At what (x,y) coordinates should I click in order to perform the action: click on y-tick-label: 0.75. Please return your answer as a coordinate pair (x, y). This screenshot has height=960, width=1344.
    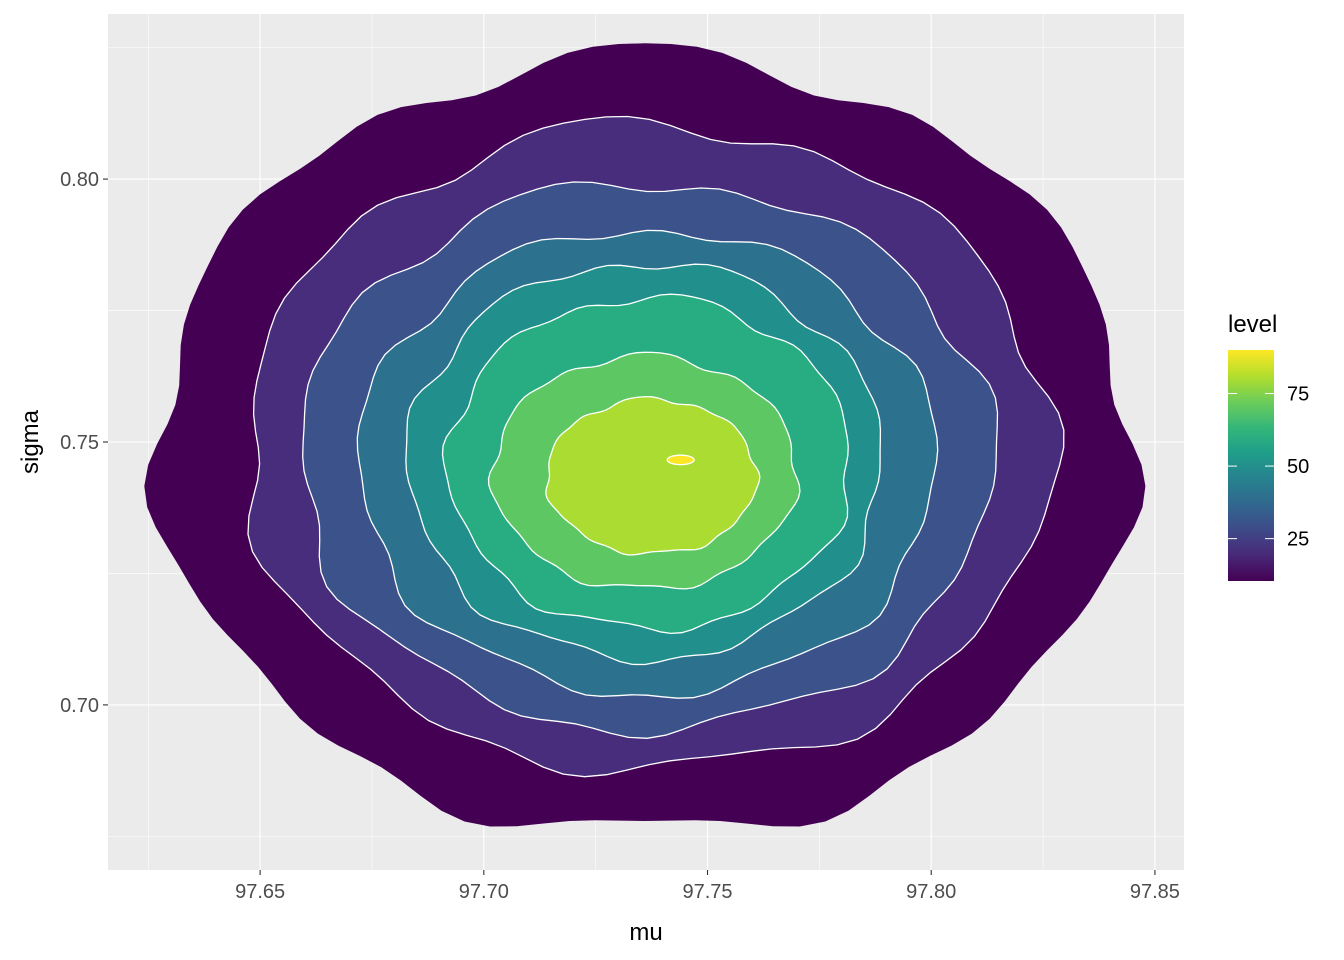
    Looking at the image, I should click on (79, 443).